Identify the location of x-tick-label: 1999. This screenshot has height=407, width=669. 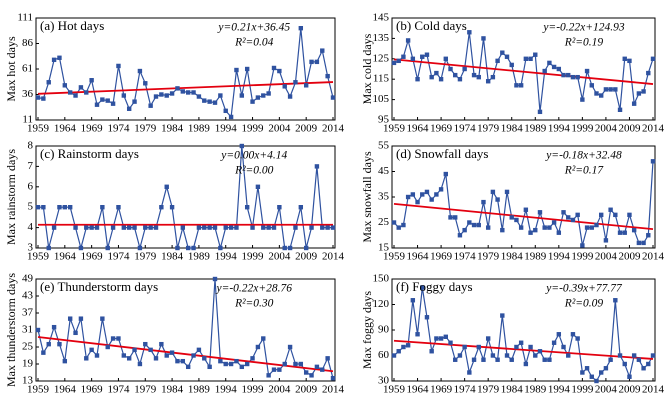
(582, 257).